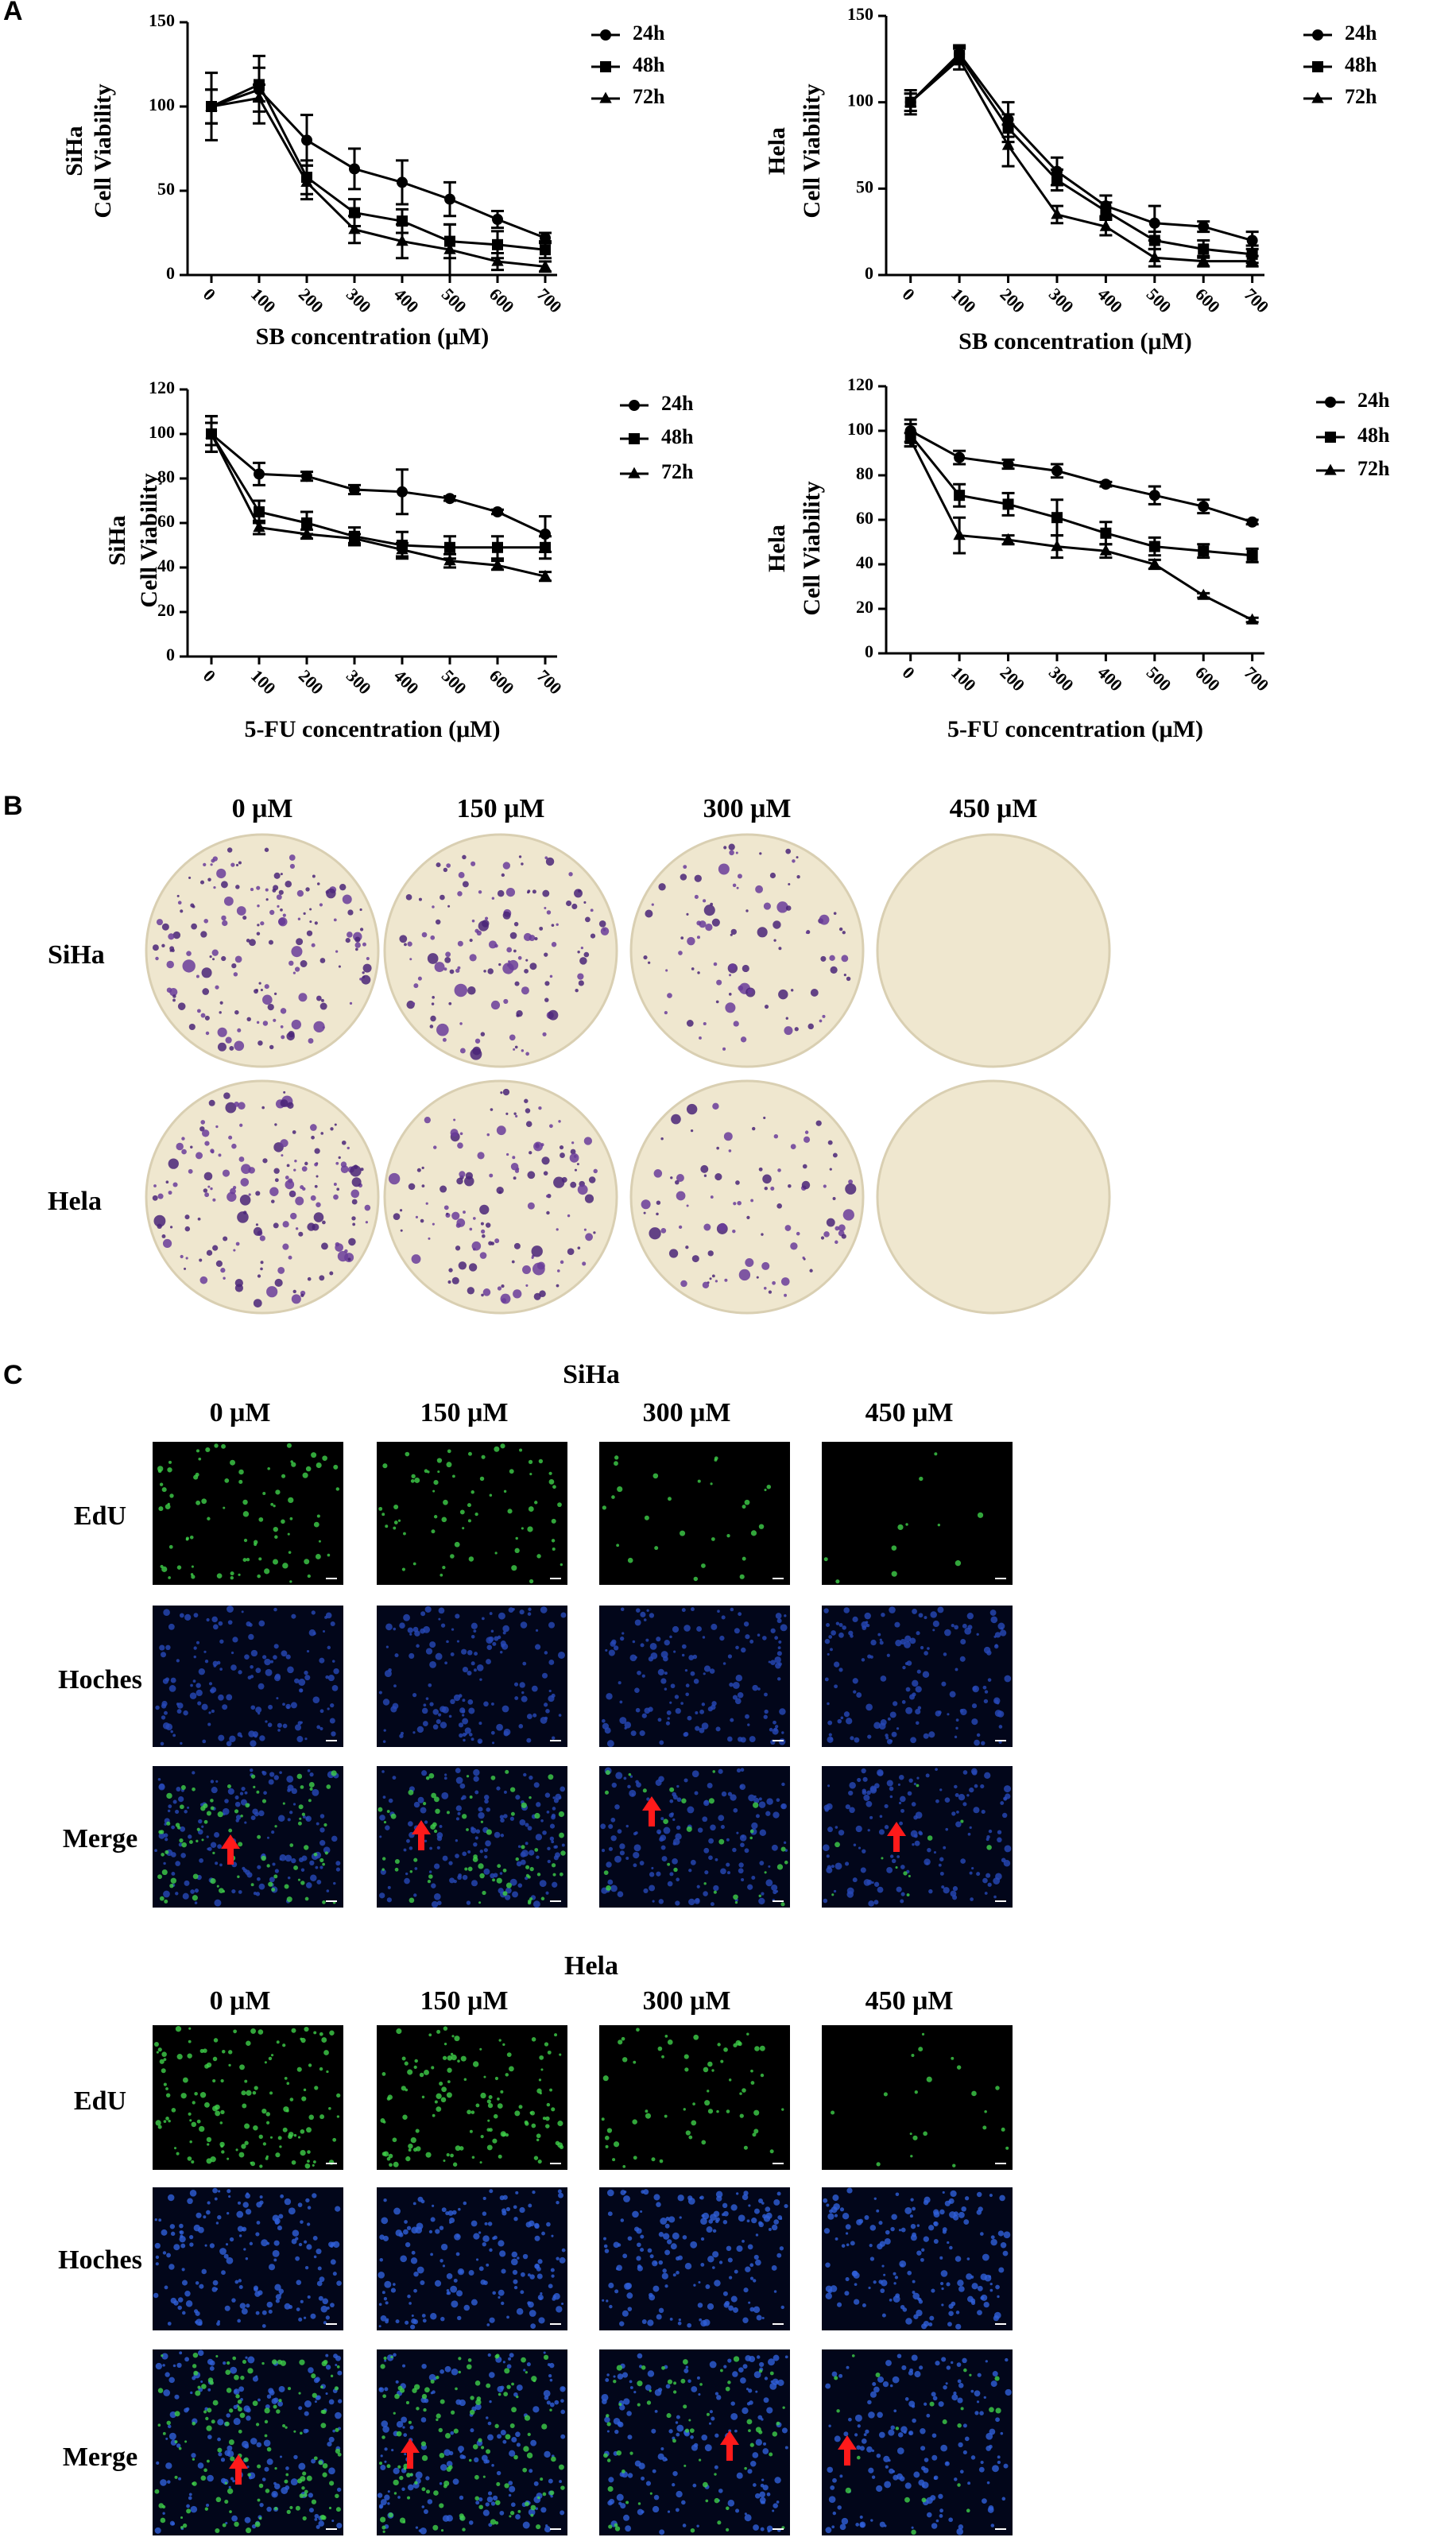 This screenshot has height=2545, width=1456. What do you see at coordinates (263, 300) in the screenshot?
I see `x-tick-label: 100` at bounding box center [263, 300].